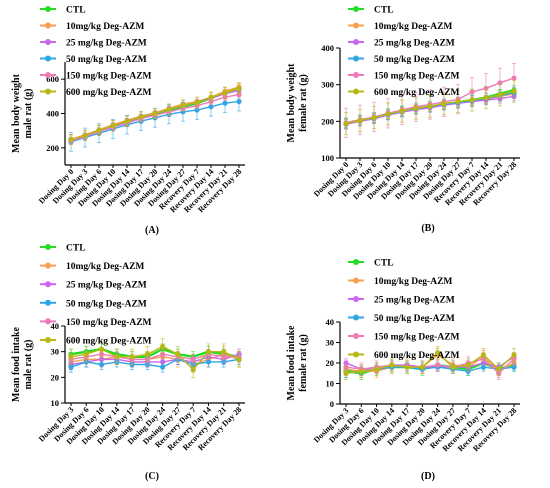 This screenshot has height=488, width=550. Describe the element at coordinates (52, 114) in the screenshot. I see `y-tick-label: 400` at that location.